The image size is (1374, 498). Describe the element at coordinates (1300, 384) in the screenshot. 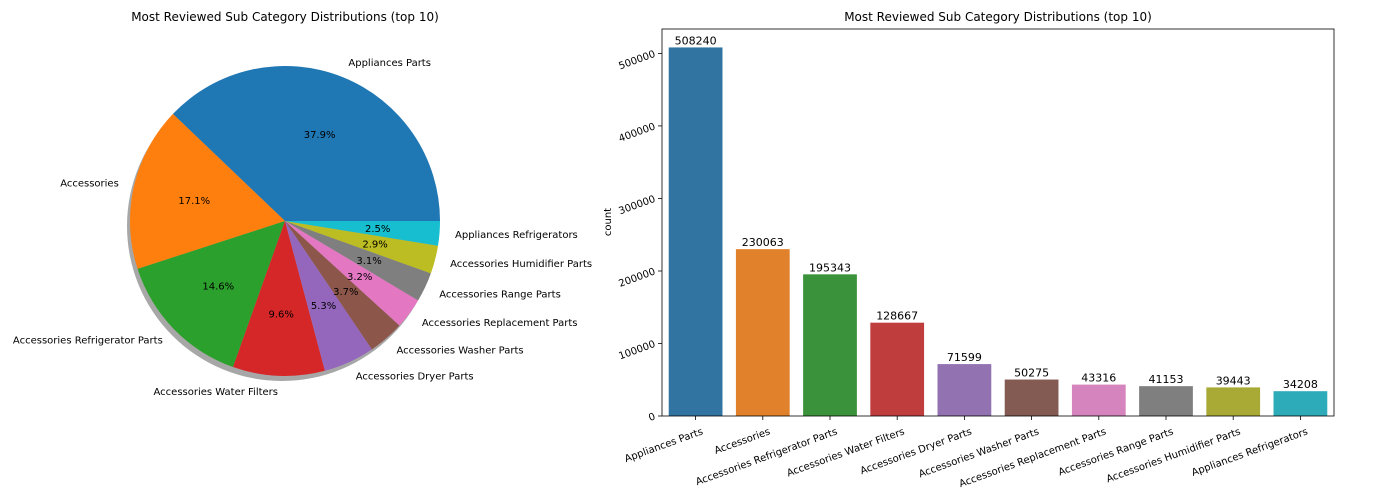

I see `bar-value-label: 34208` at that location.